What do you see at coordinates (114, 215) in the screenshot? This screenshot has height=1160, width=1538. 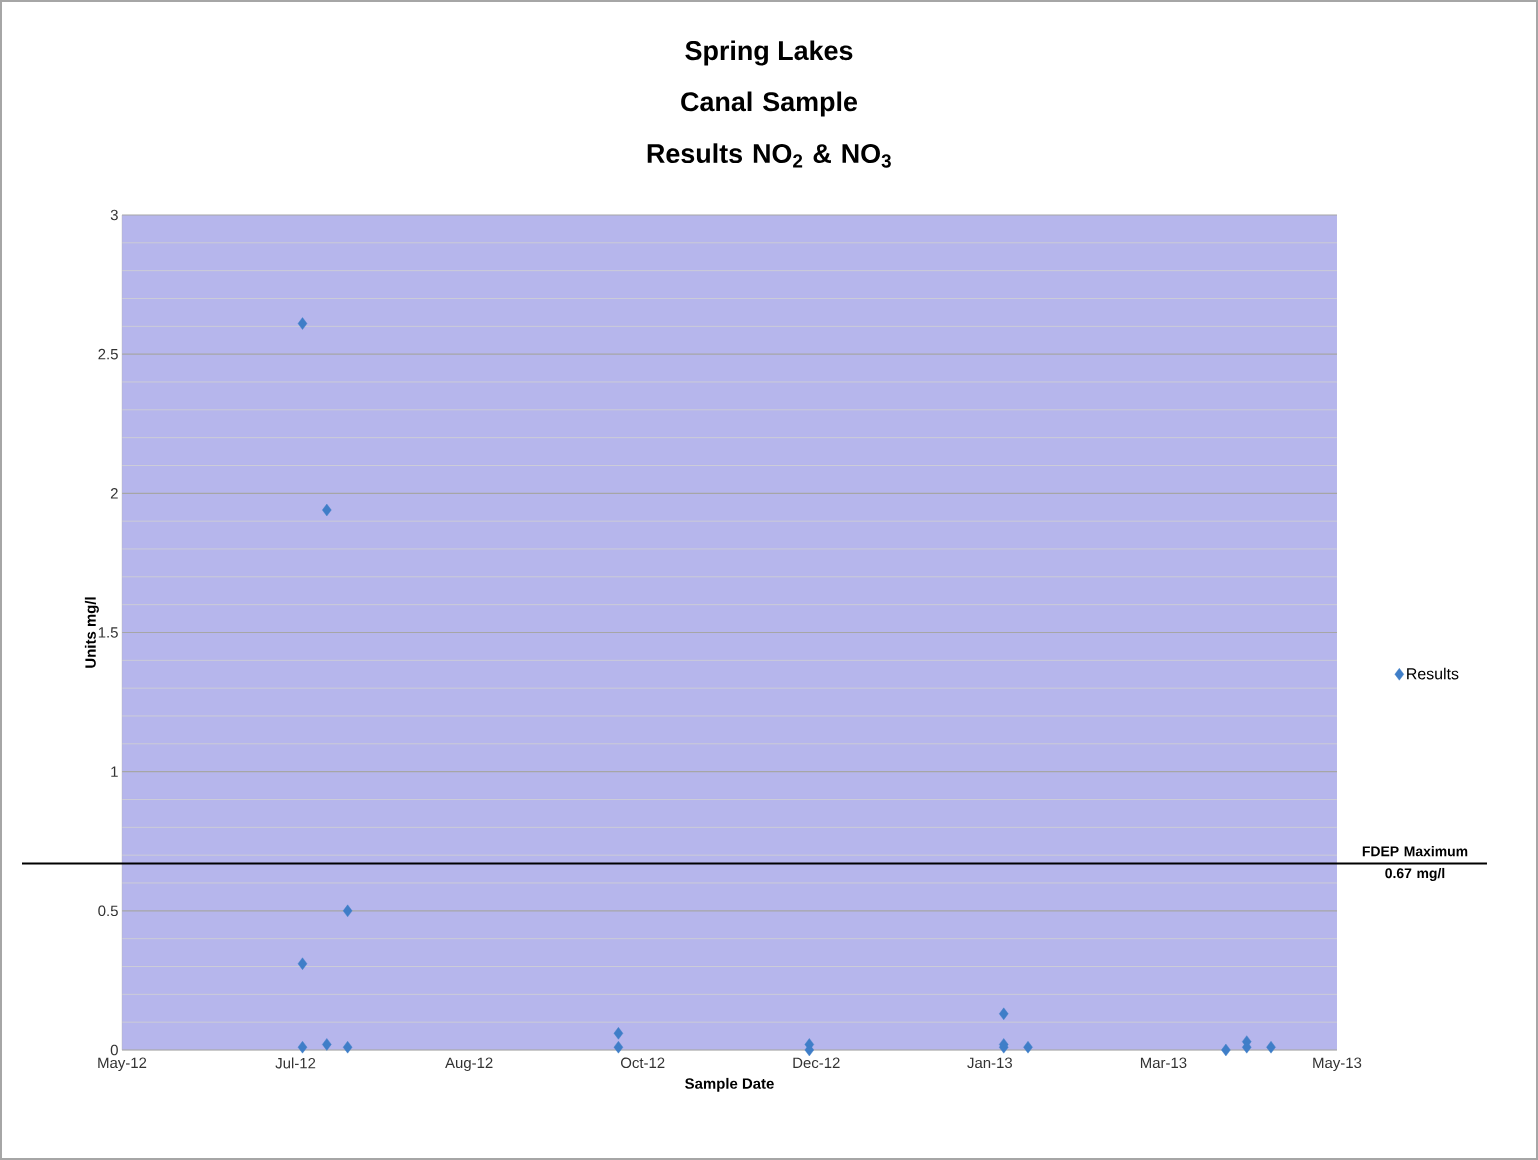 I see `y-tick-label: 3` at bounding box center [114, 215].